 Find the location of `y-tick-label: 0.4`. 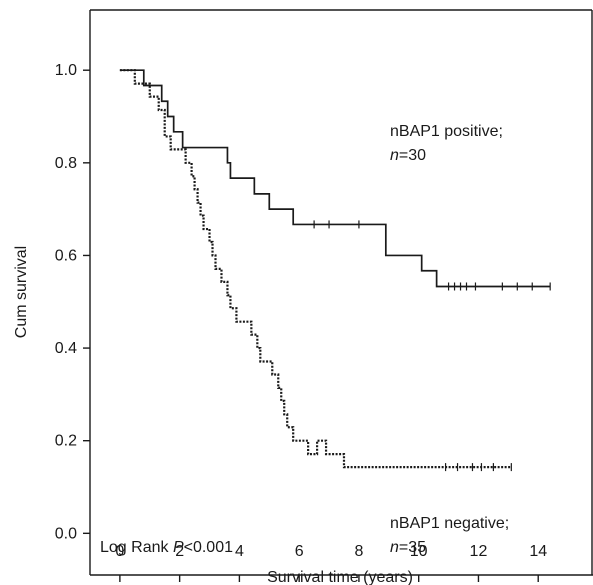

y-tick-label: 0.4 is located at coordinates (66, 348).